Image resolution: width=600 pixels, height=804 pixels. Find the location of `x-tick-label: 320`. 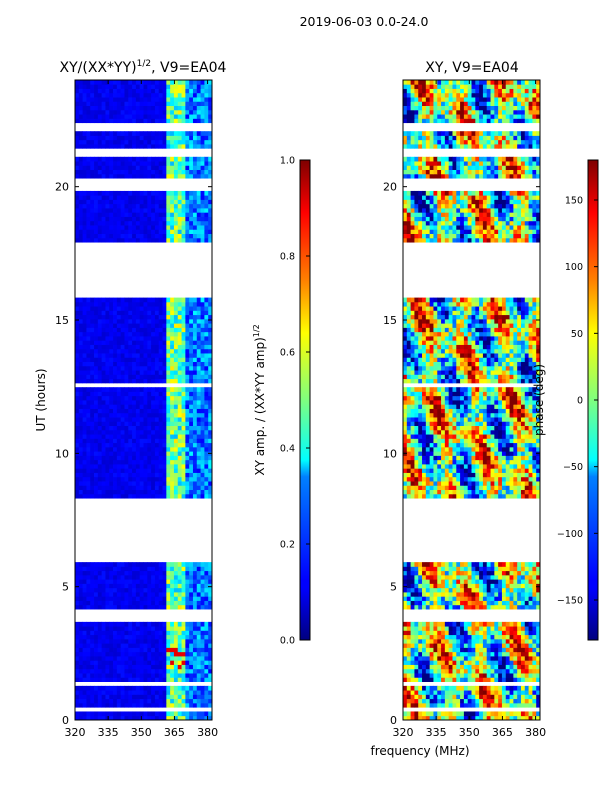

x-tick-label: 320 is located at coordinates (75, 732).